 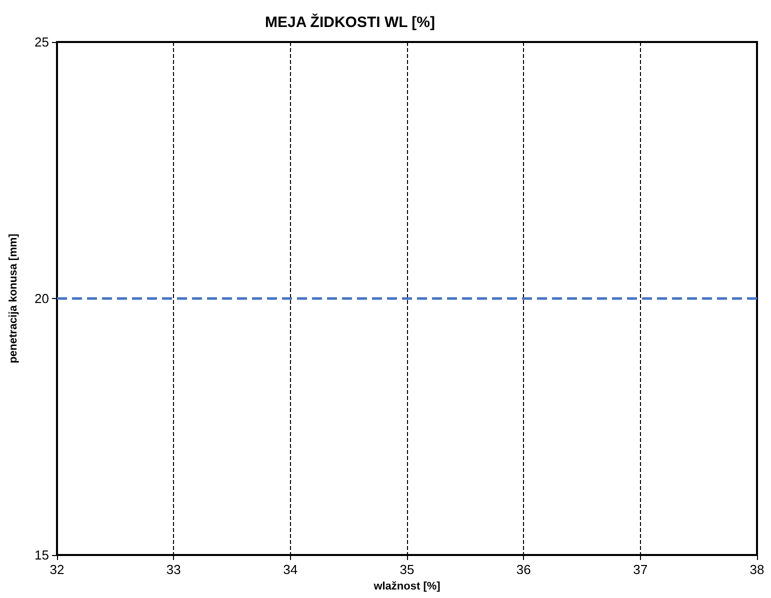 What do you see at coordinates (14, 298) in the screenshot?
I see `y-axis-title: penetracija konusa [mm]` at bounding box center [14, 298].